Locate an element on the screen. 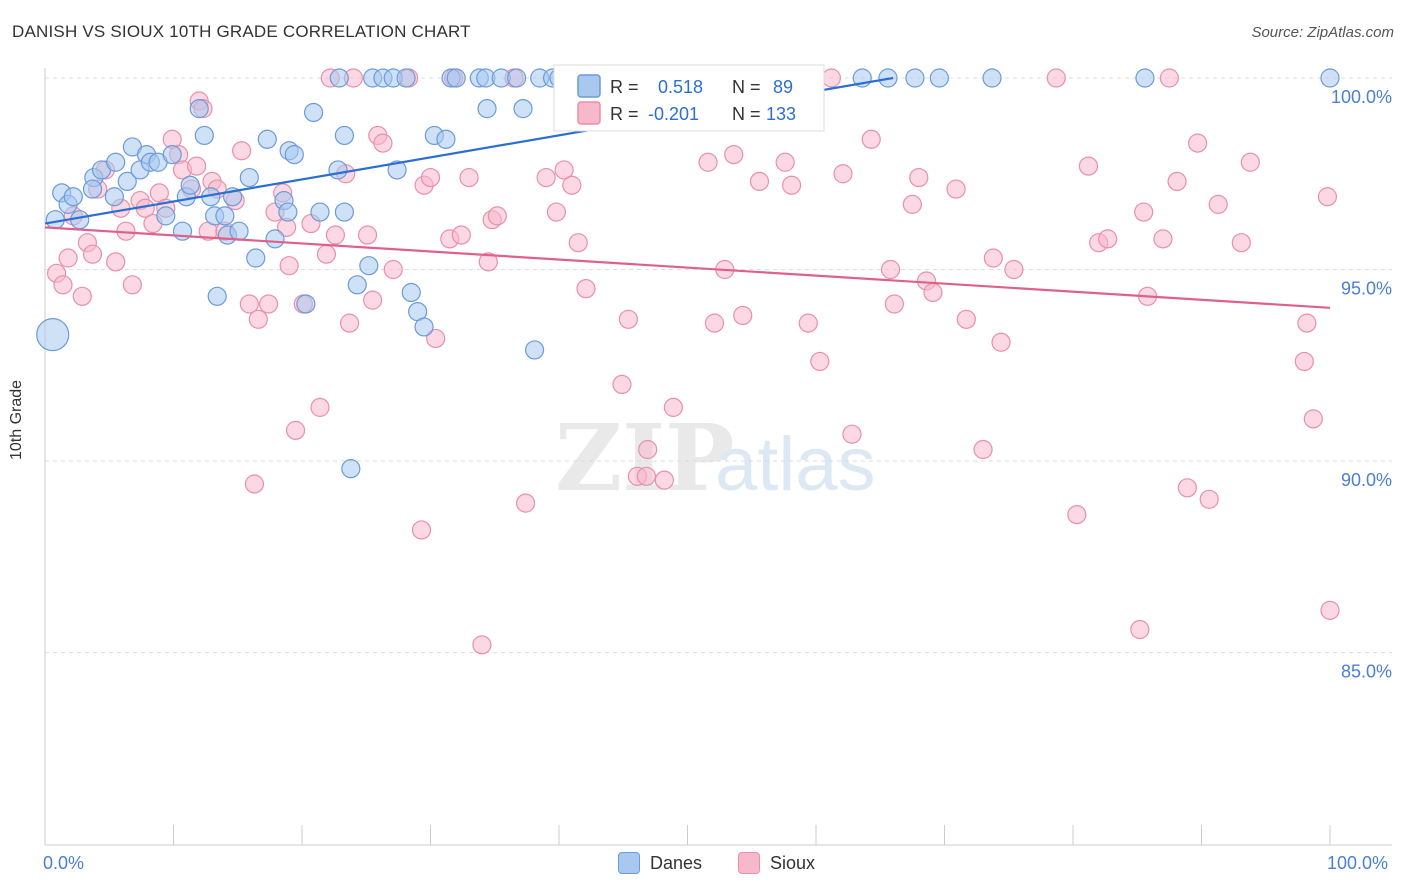 This screenshot has width=1406, height=892. legend-swatch-sioux-bottom is located at coordinates (749, 863).